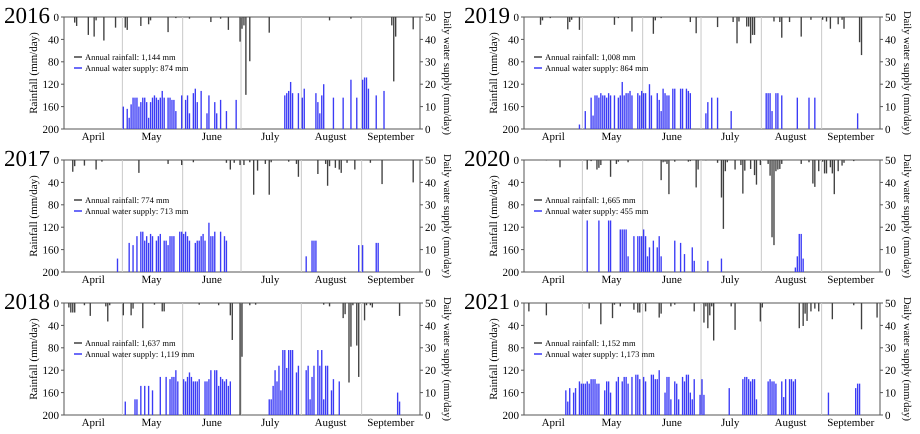 The width and height of the screenshot is (920, 434). I want to click on chart-title: 2018, so click(27, 301).